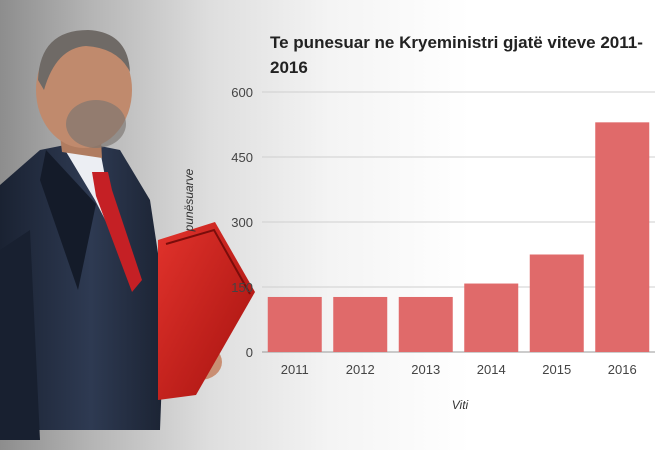 The width and height of the screenshot is (670, 450). Describe the element at coordinates (556, 369) in the screenshot. I see `x-tick-label: 2015` at that location.